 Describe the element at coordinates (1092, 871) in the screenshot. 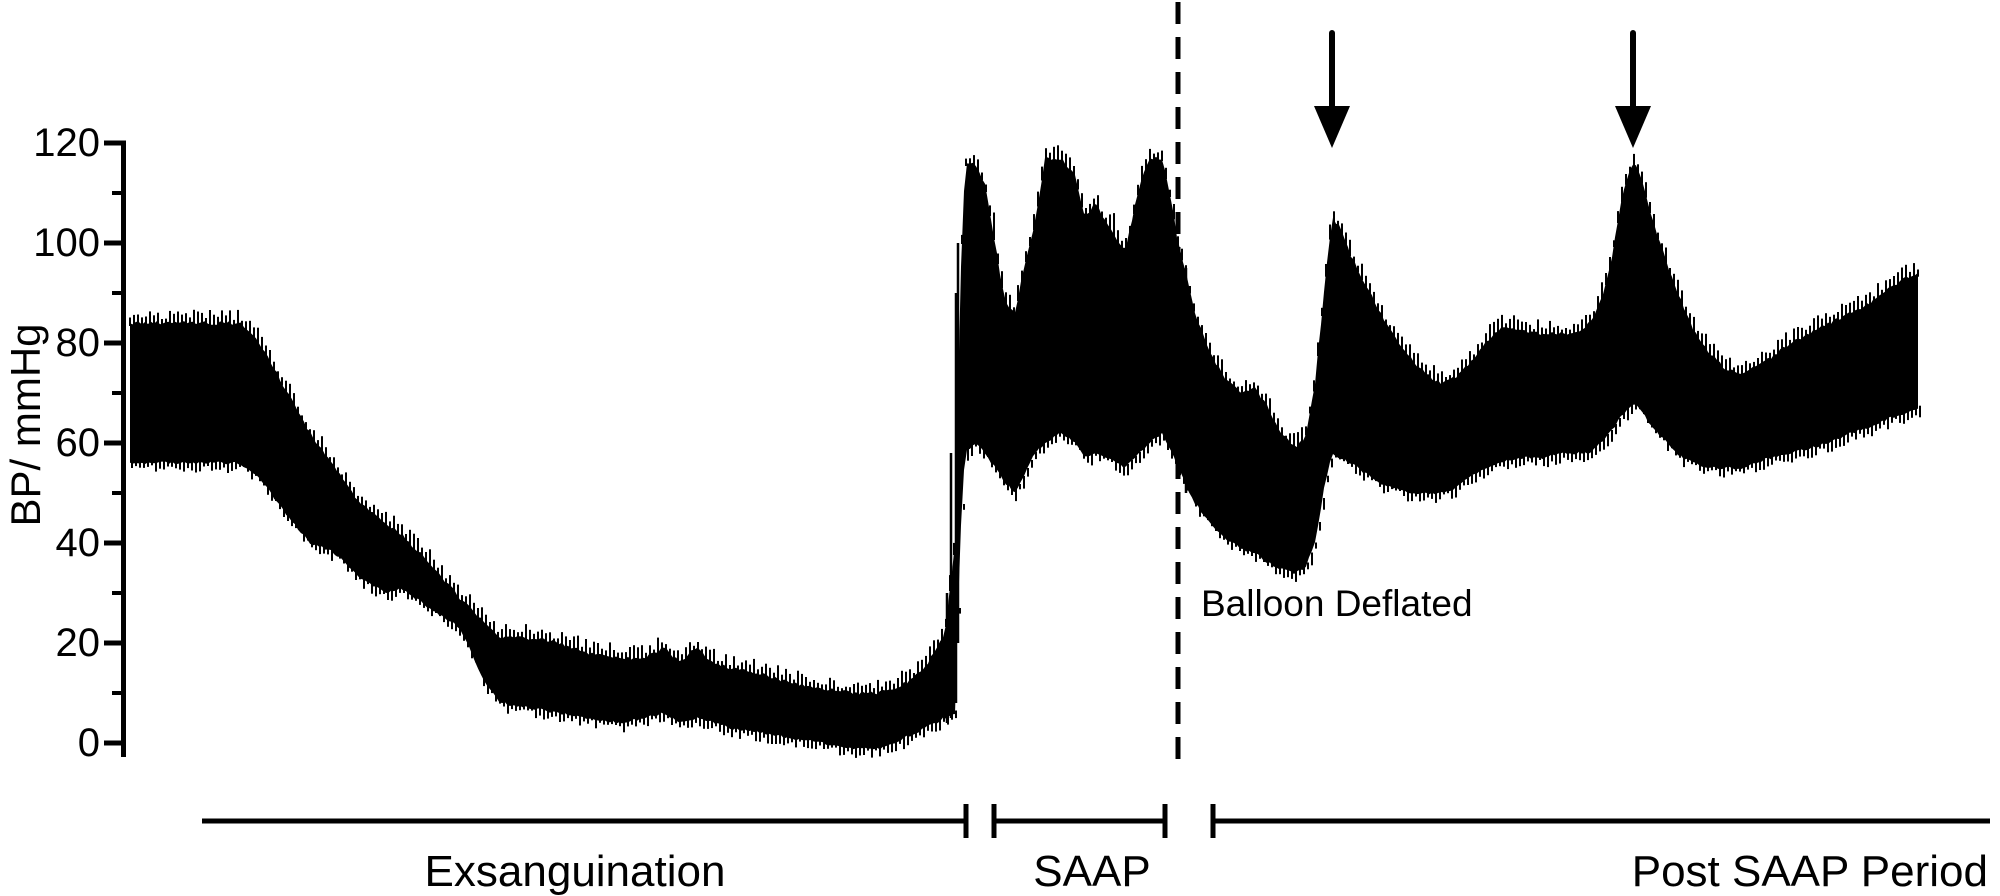

I see `phase-label-saap: SAAP` at that location.